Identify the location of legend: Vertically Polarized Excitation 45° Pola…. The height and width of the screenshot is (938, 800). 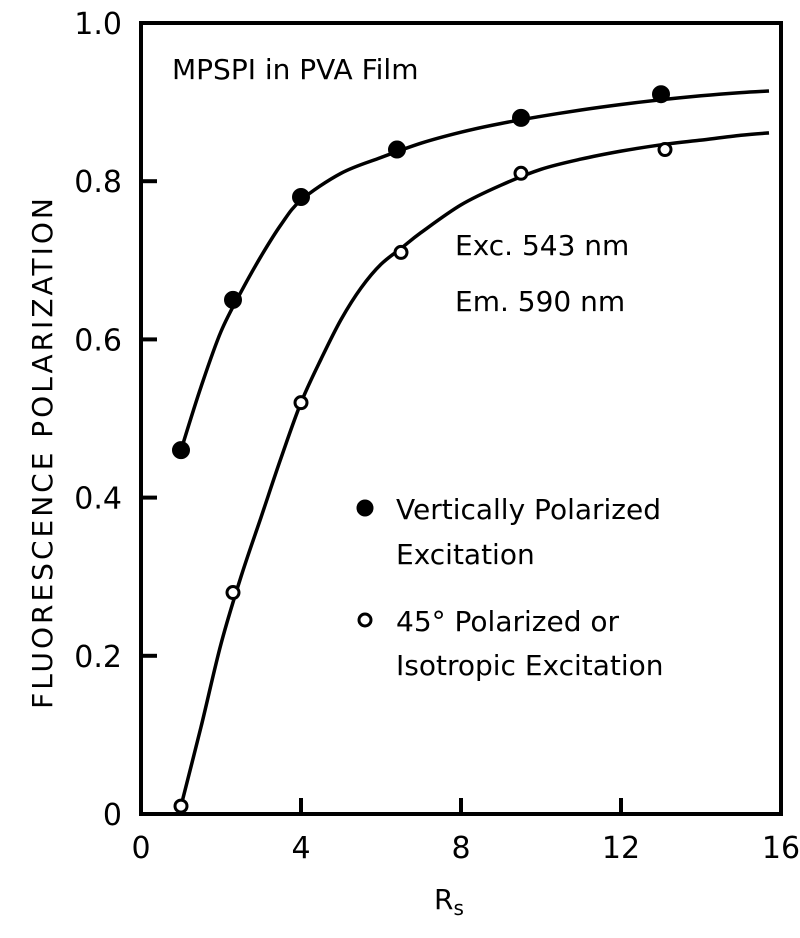
(510, 587).